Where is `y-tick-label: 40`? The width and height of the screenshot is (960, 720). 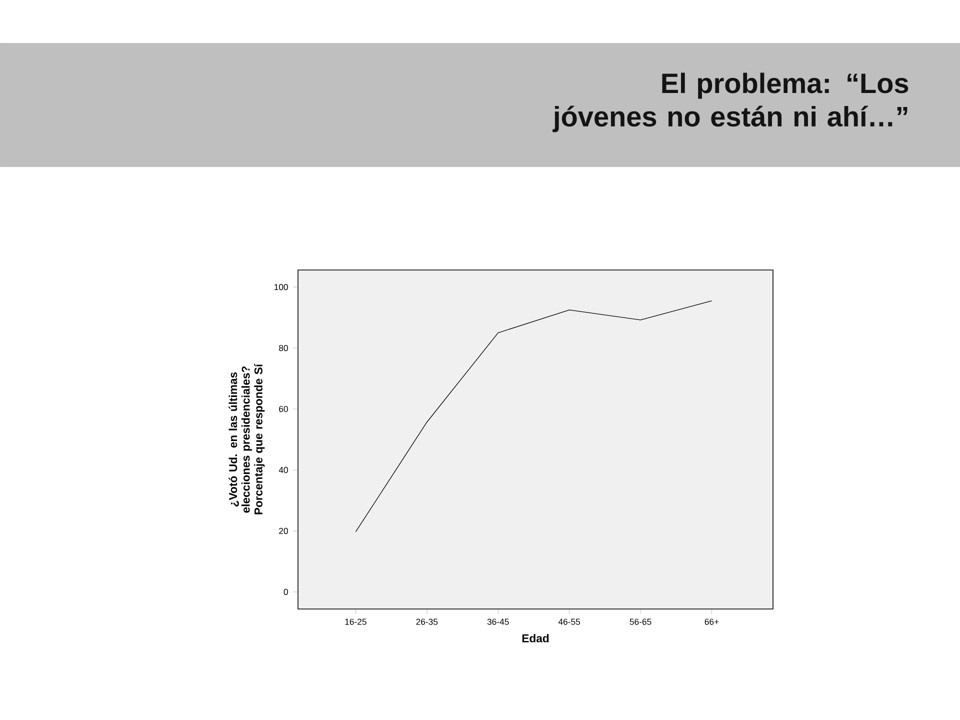 y-tick-label: 40 is located at coordinates (283, 470).